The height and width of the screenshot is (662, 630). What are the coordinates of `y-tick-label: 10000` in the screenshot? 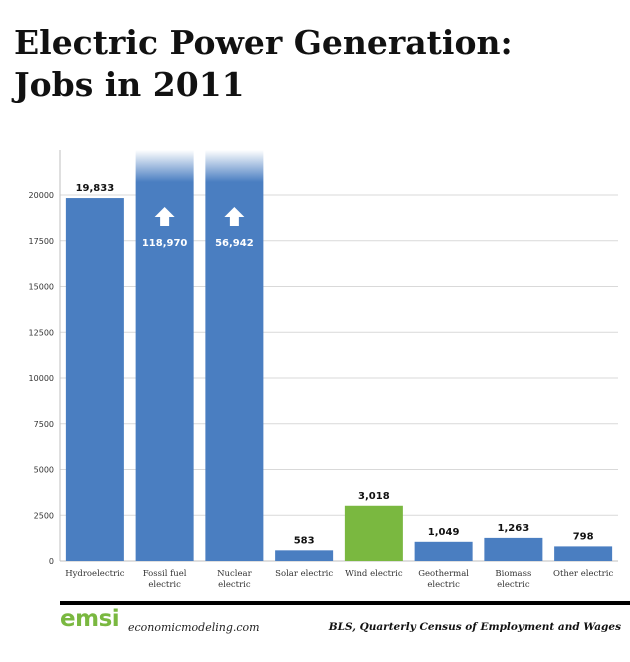 It's located at (41, 378).